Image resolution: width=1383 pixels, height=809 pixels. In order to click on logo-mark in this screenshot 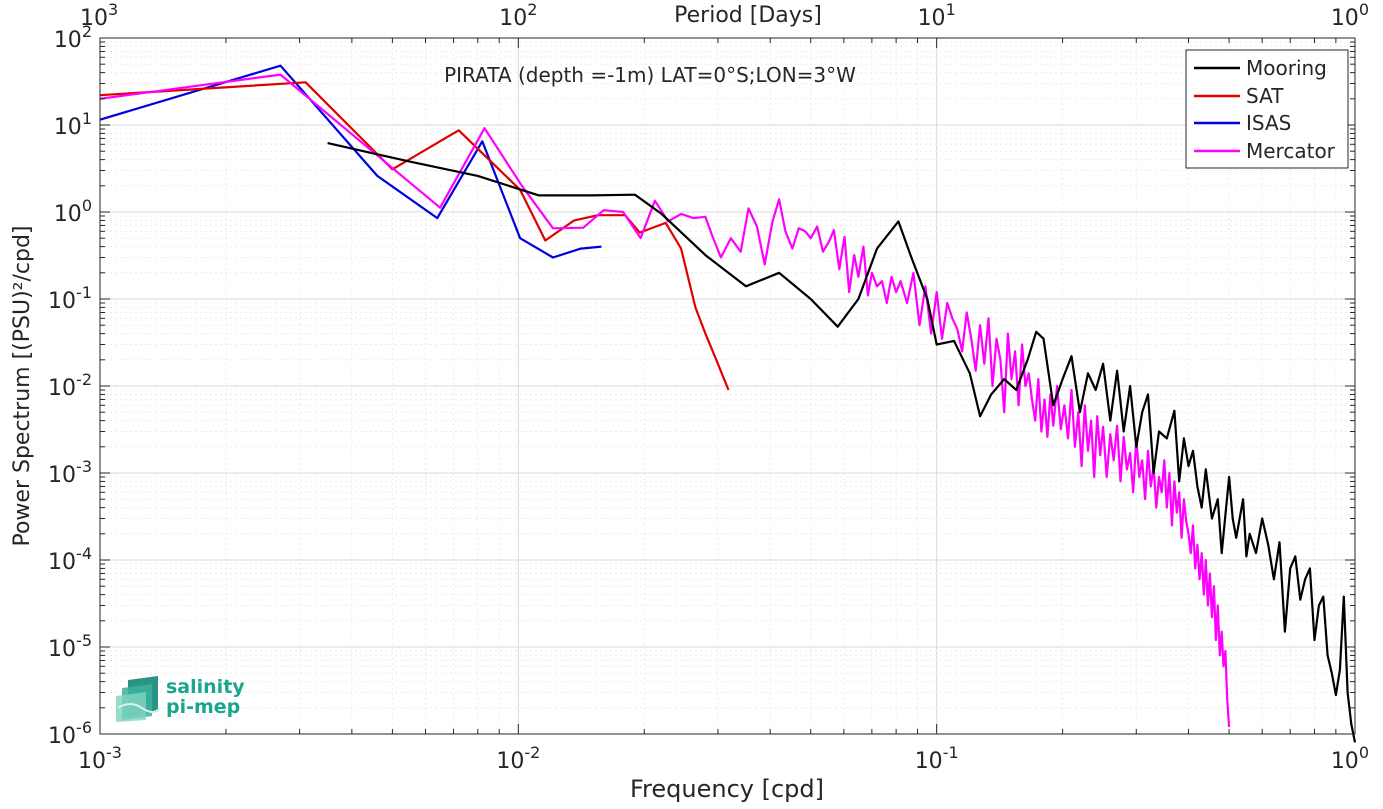, I will do `click(138, 699)`.